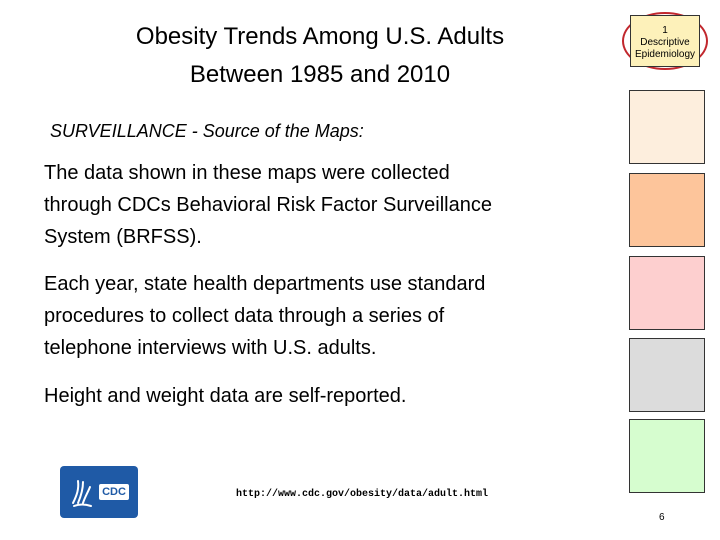 The height and width of the screenshot is (540, 720). What do you see at coordinates (662, 517) in the screenshot?
I see `page-number: 6` at bounding box center [662, 517].